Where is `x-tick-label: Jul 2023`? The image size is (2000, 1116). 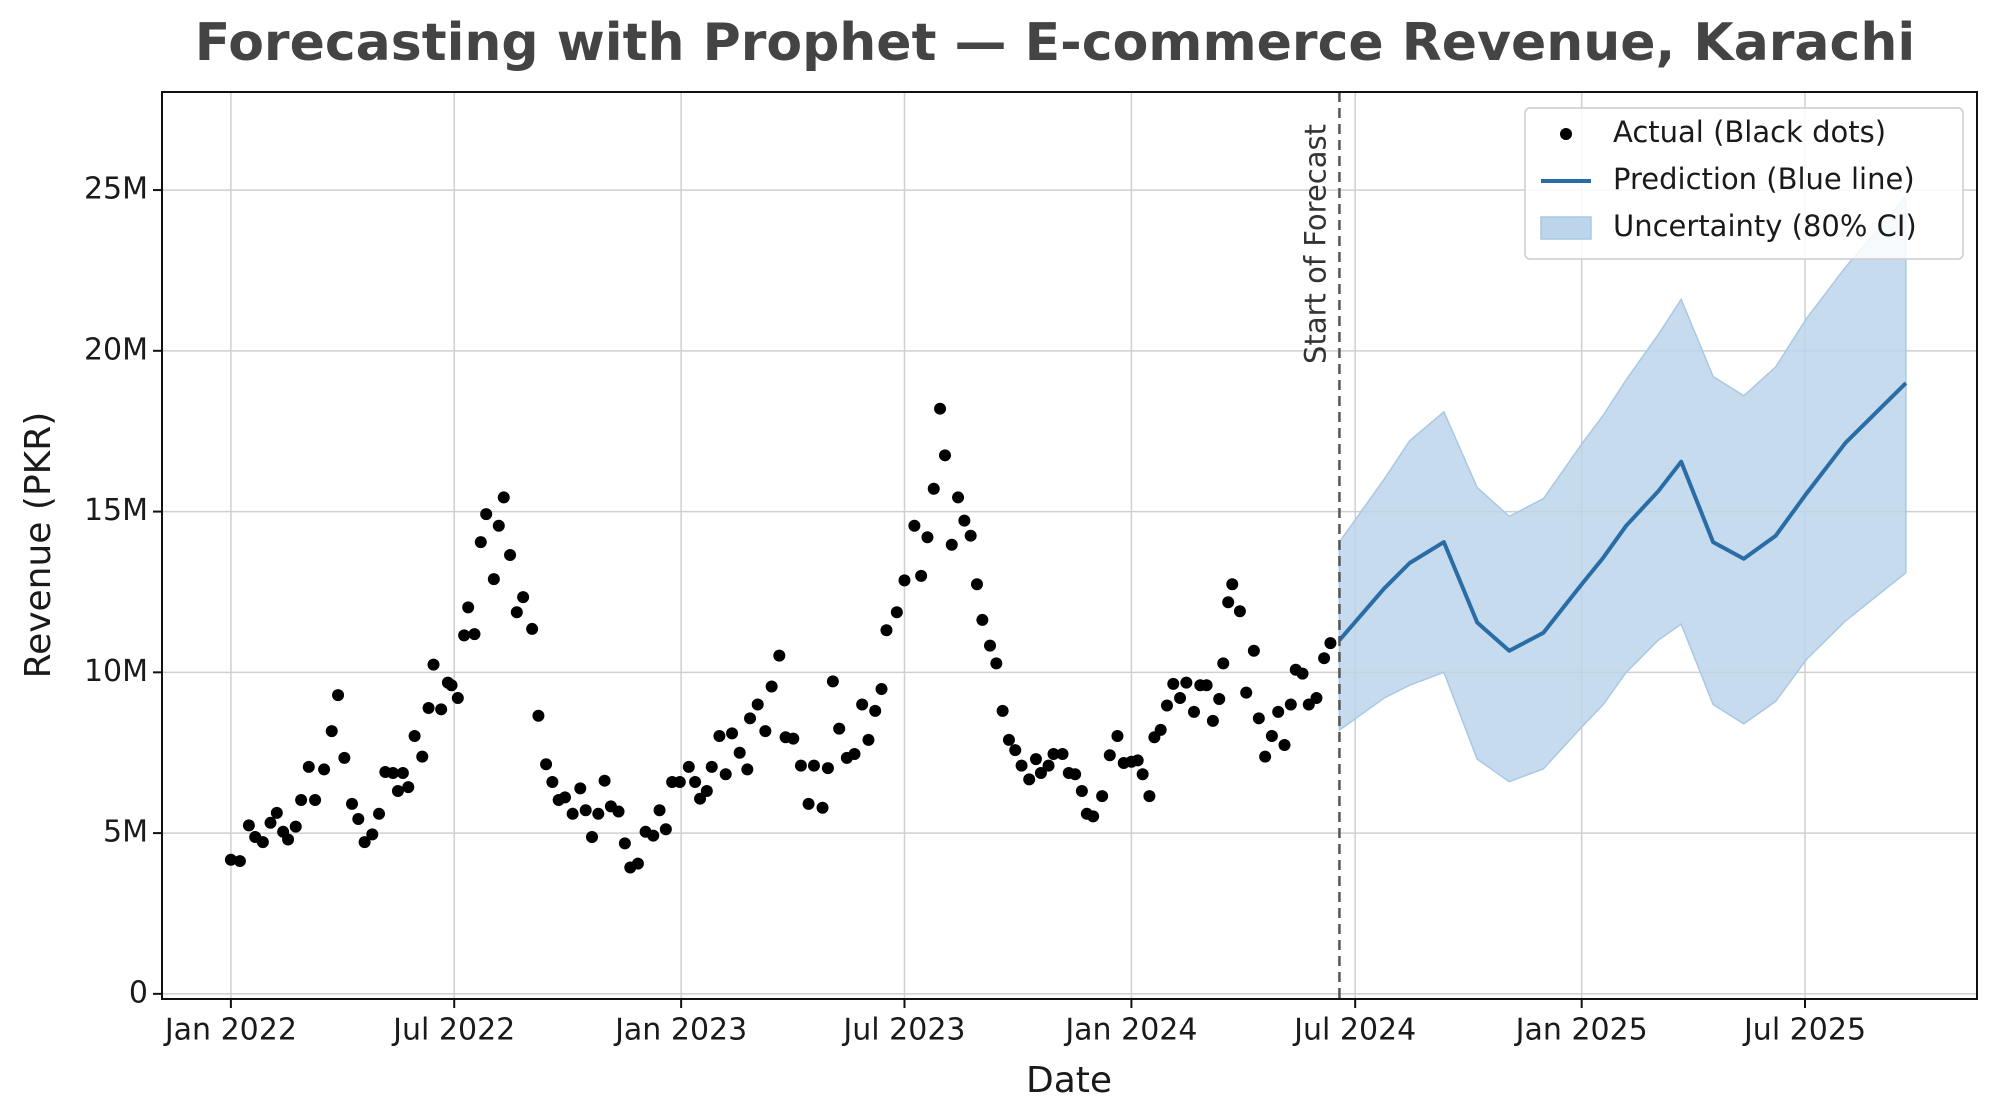 x-tick-label: Jul 2023 is located at coordinates (903, 1030).